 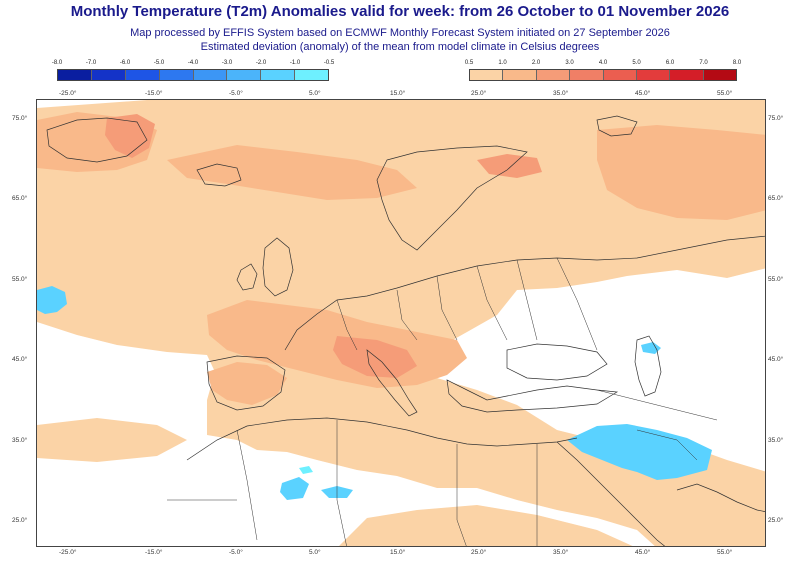 What do you see at coordinates (375, 357) in the screenshot?
I see `anomaly-area-warm-strong-central` at bounding box center [375, 357].